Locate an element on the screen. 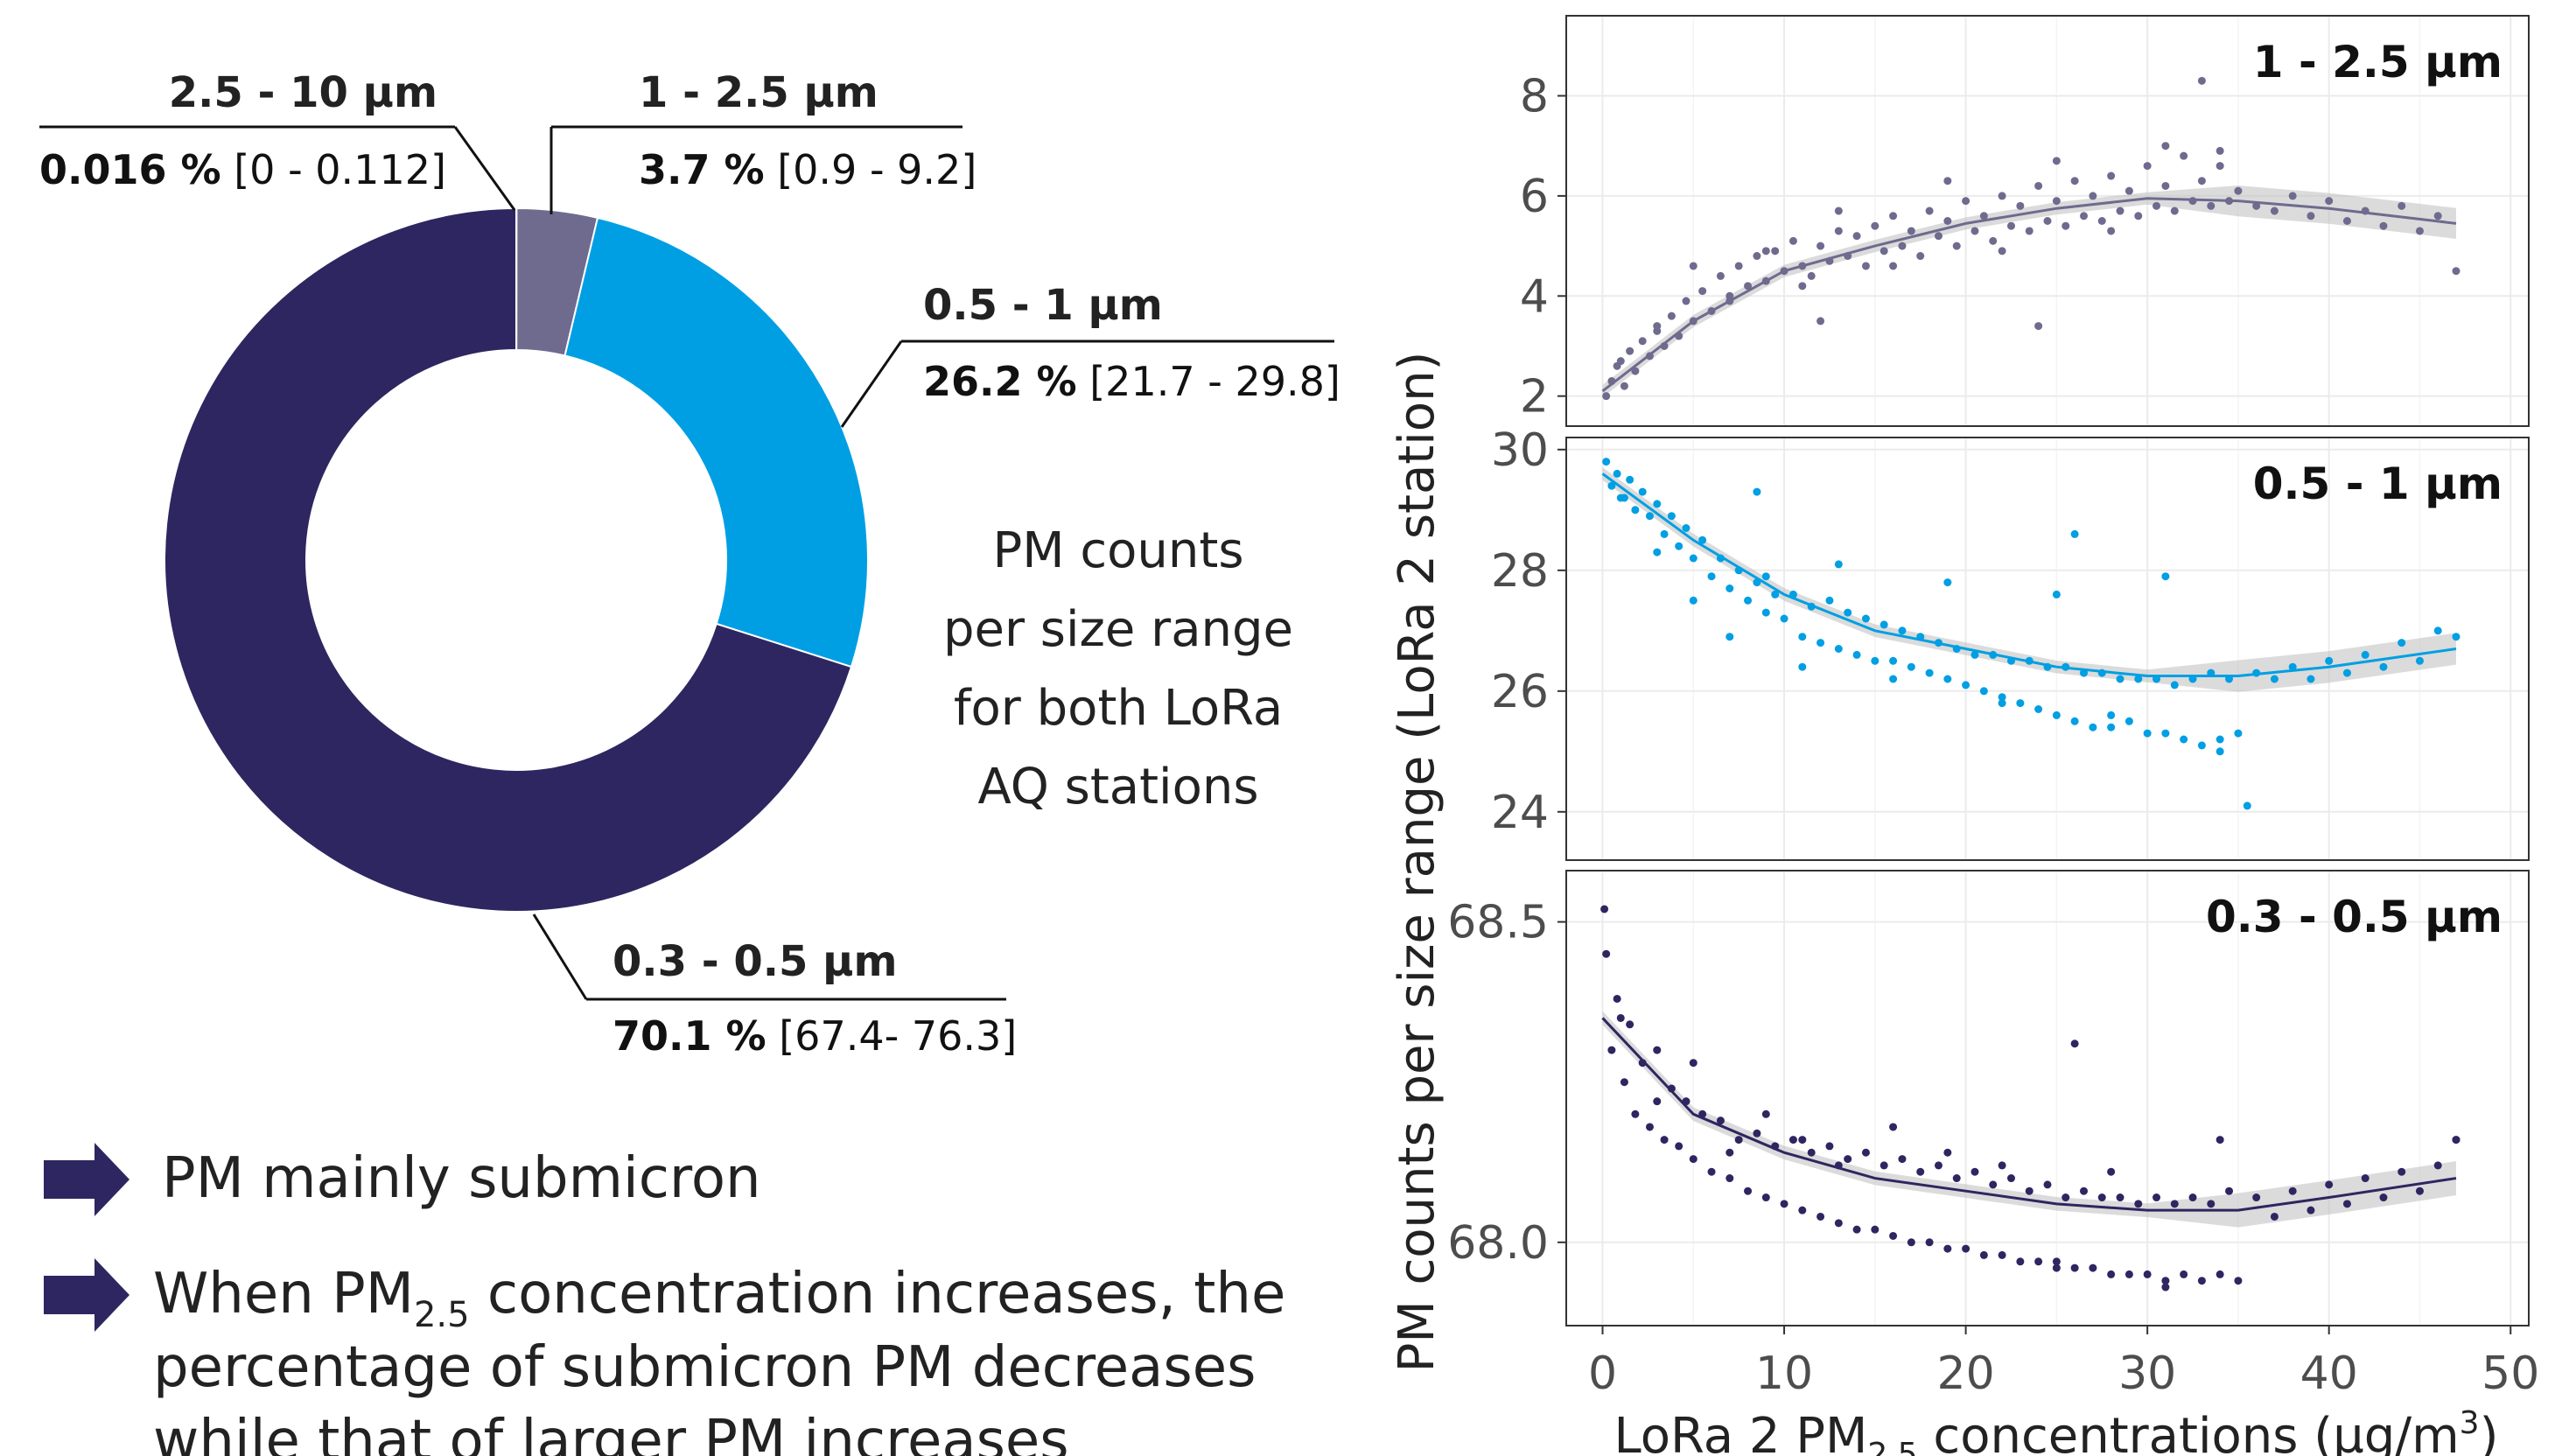  x-axis-label: LoRa 2 PM2.5 concentrations (µg/m3) is located at coordinates (2056, 1430).